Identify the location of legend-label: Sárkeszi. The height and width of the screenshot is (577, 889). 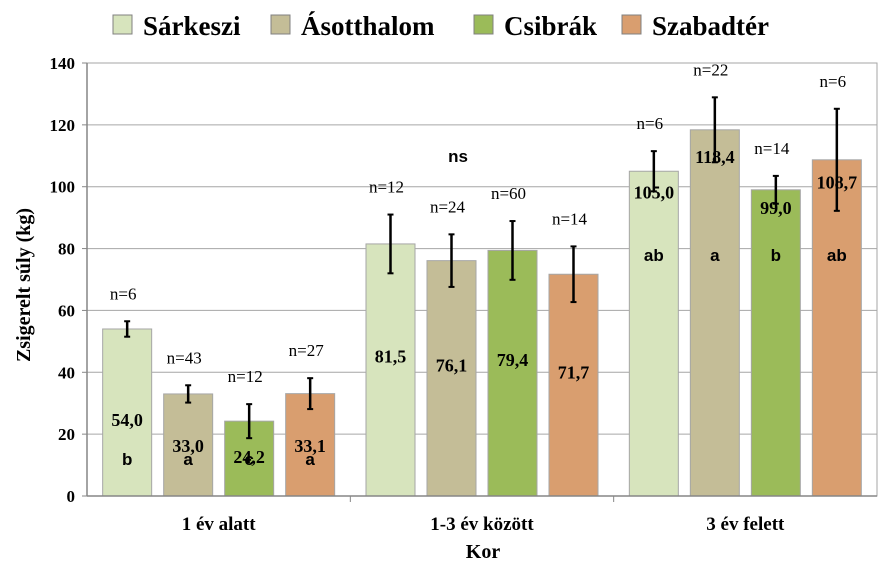
(192, 26).